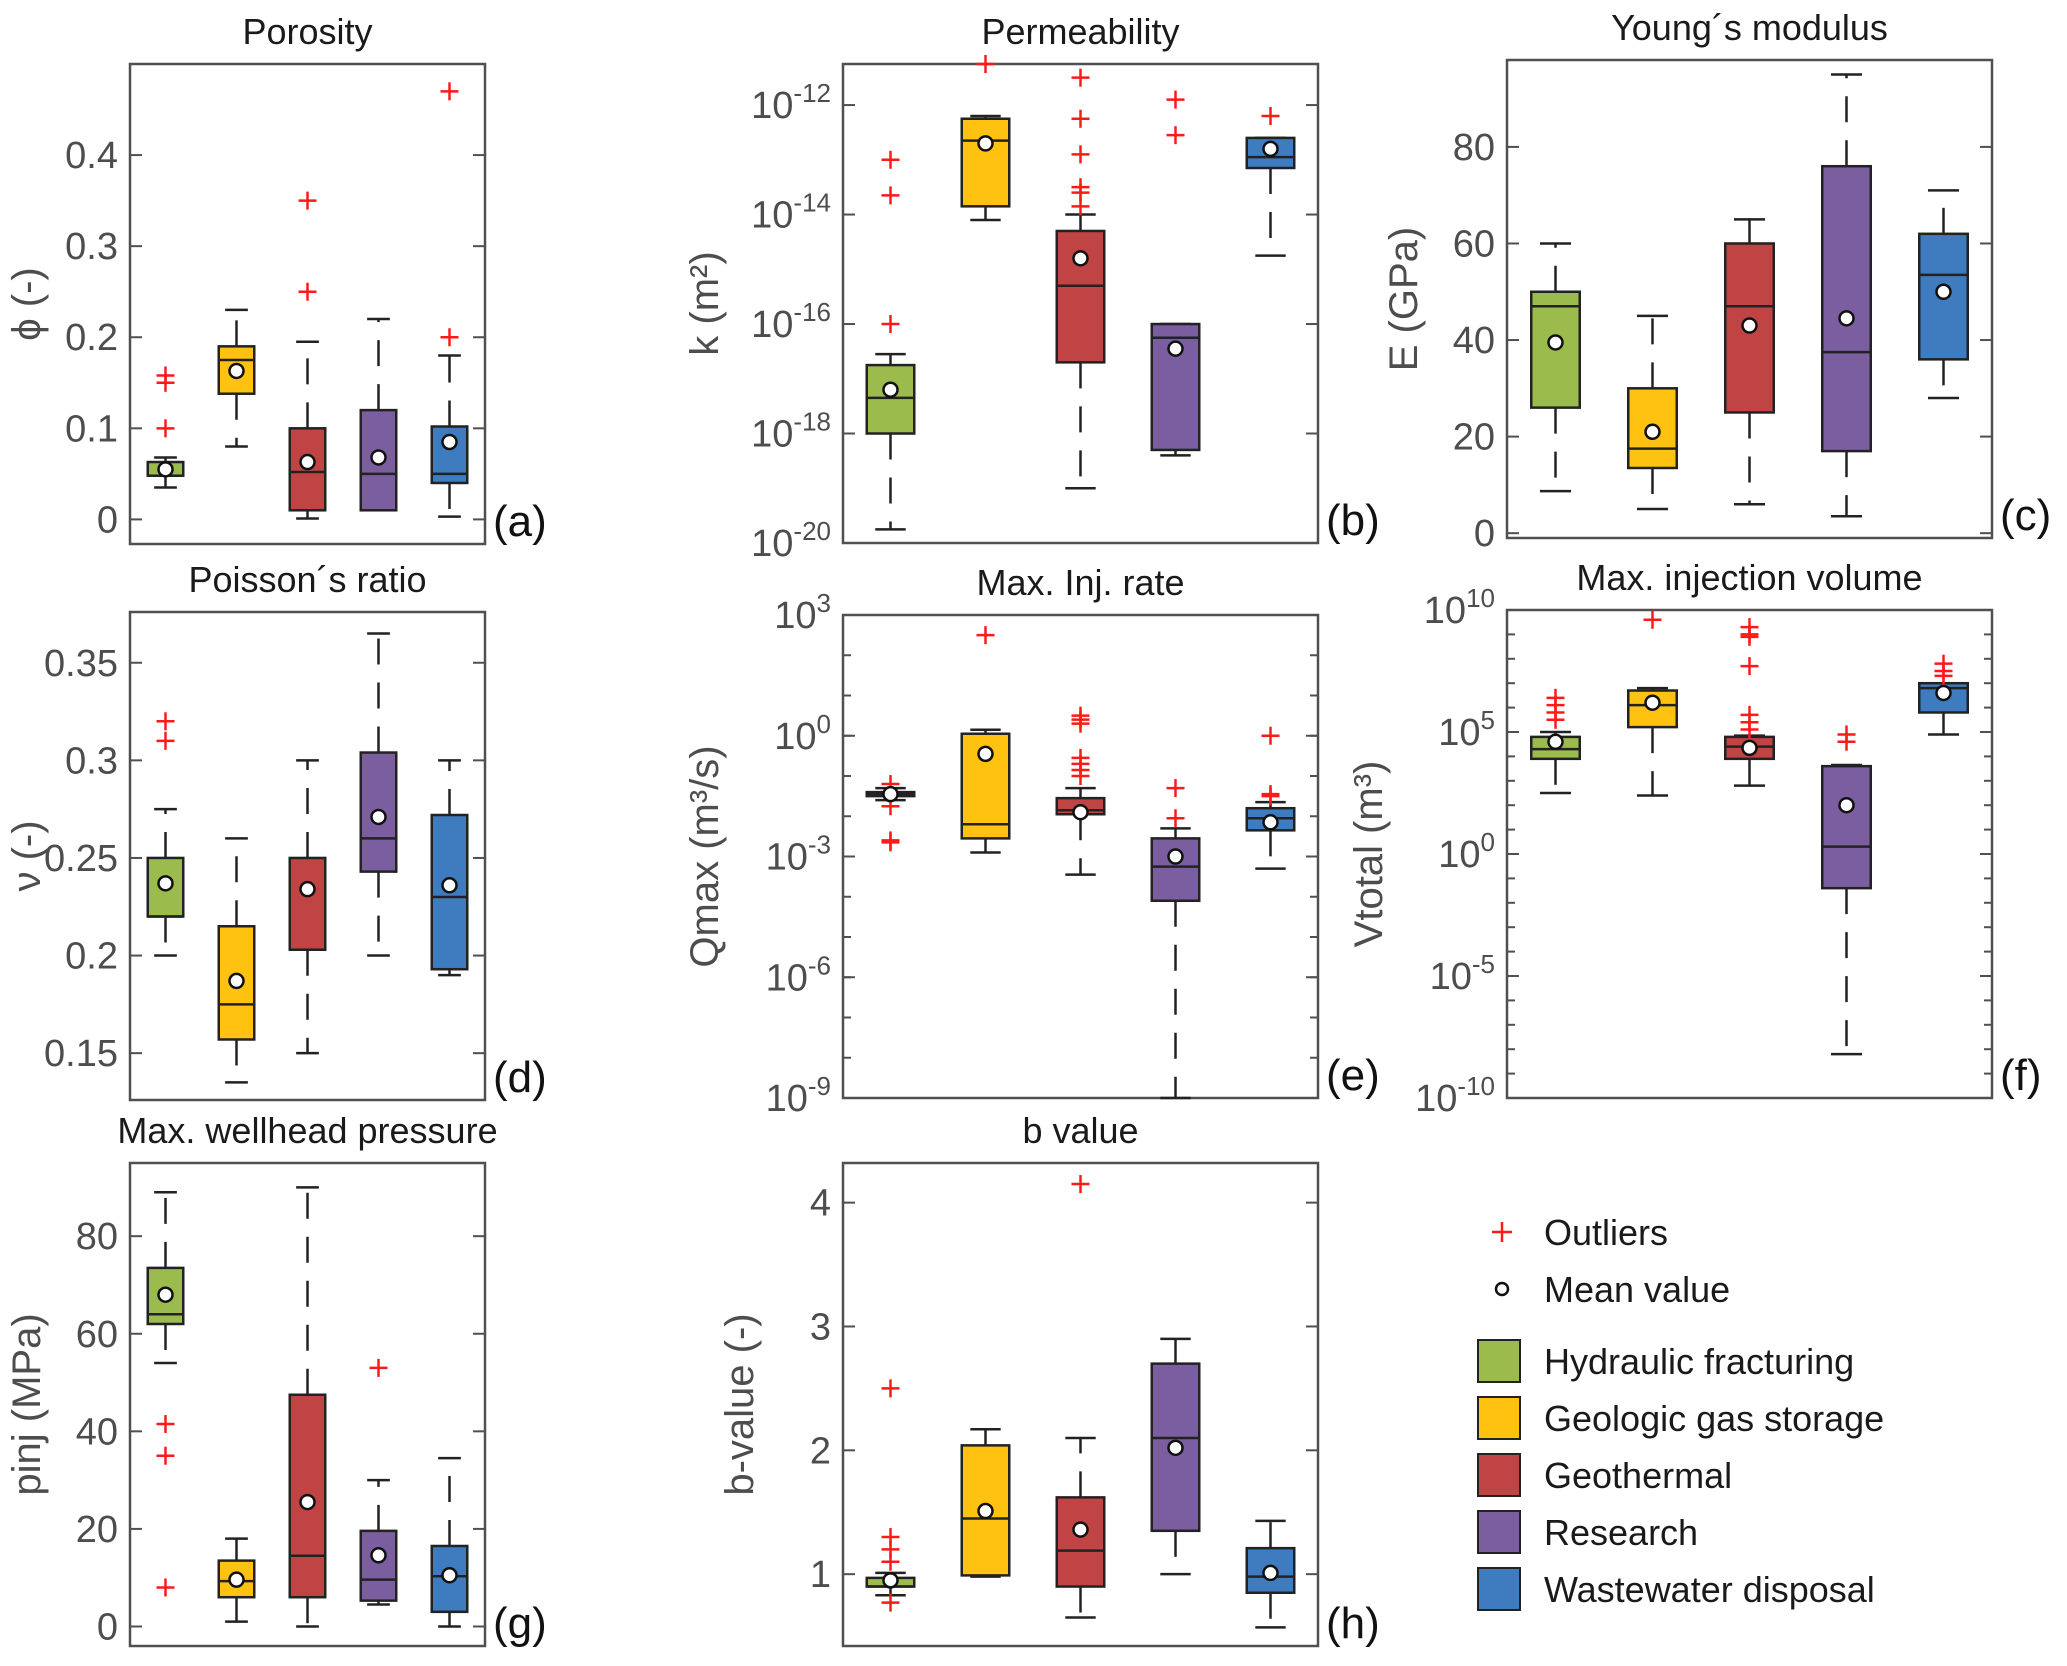 The height and width of the screenshot is (1666, 2067). I want to click on panel-label: (b), so click(1353, 520).